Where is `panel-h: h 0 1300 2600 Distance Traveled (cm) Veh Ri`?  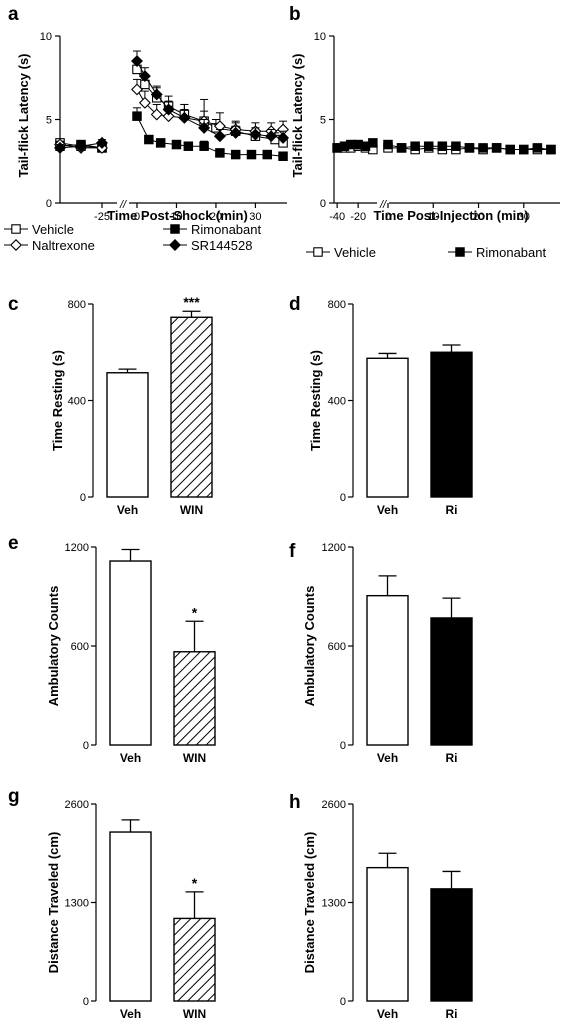
panel-h: h 0 1300 2600 Distance Traveled (cm) Veh Ri is located at coordinates (381, 906).